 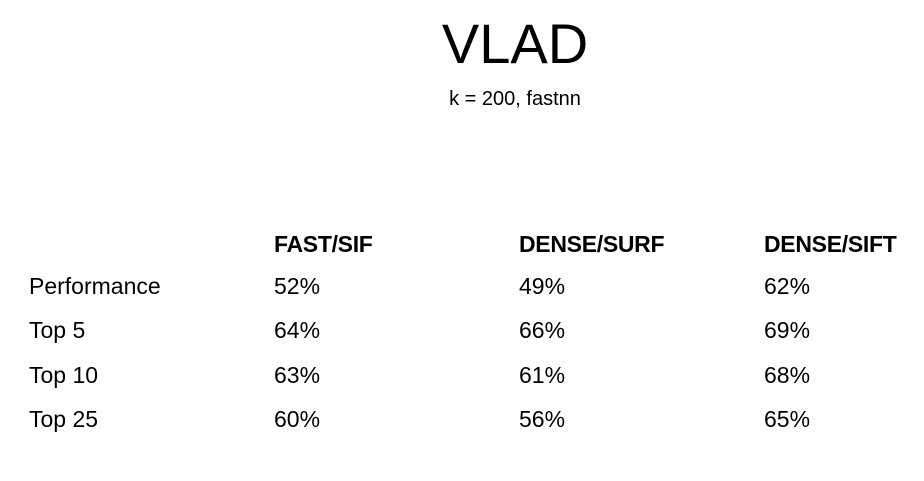 What do you see at coordinates (466, 375) in the screenshot?
I see `table-row: Top 10 63% 61% 68%` at bounding box center [466, 375].